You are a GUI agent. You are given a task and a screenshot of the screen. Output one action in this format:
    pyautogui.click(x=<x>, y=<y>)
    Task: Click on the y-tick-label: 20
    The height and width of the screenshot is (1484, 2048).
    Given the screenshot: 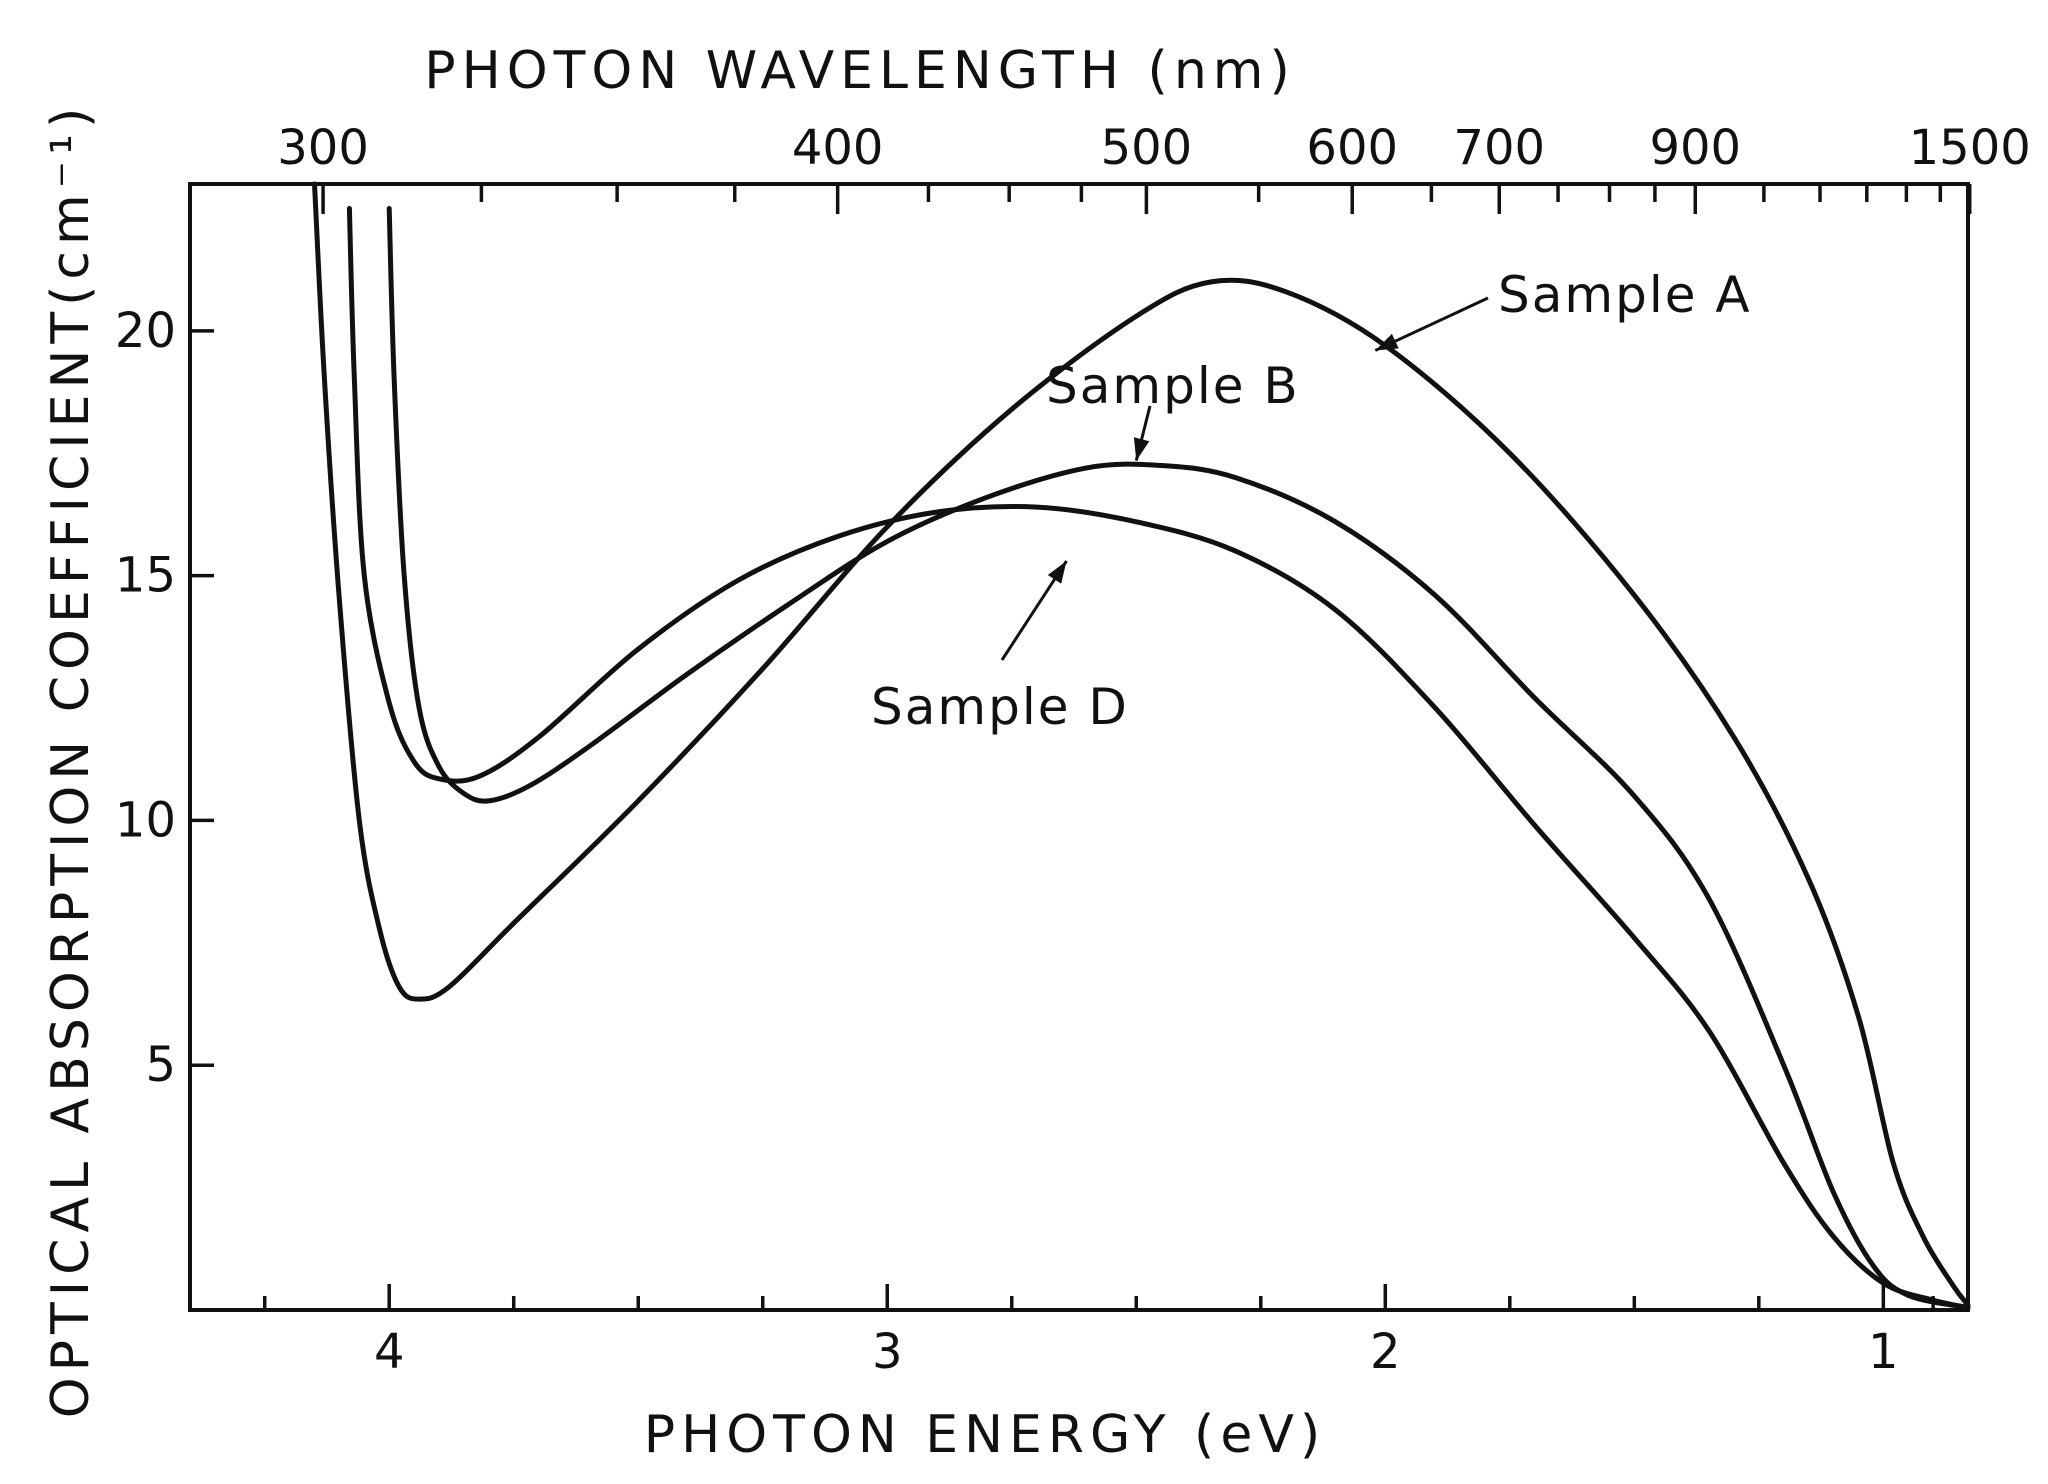 What is the action you would take?
    pyautogui.click(x=145, y=331)
    